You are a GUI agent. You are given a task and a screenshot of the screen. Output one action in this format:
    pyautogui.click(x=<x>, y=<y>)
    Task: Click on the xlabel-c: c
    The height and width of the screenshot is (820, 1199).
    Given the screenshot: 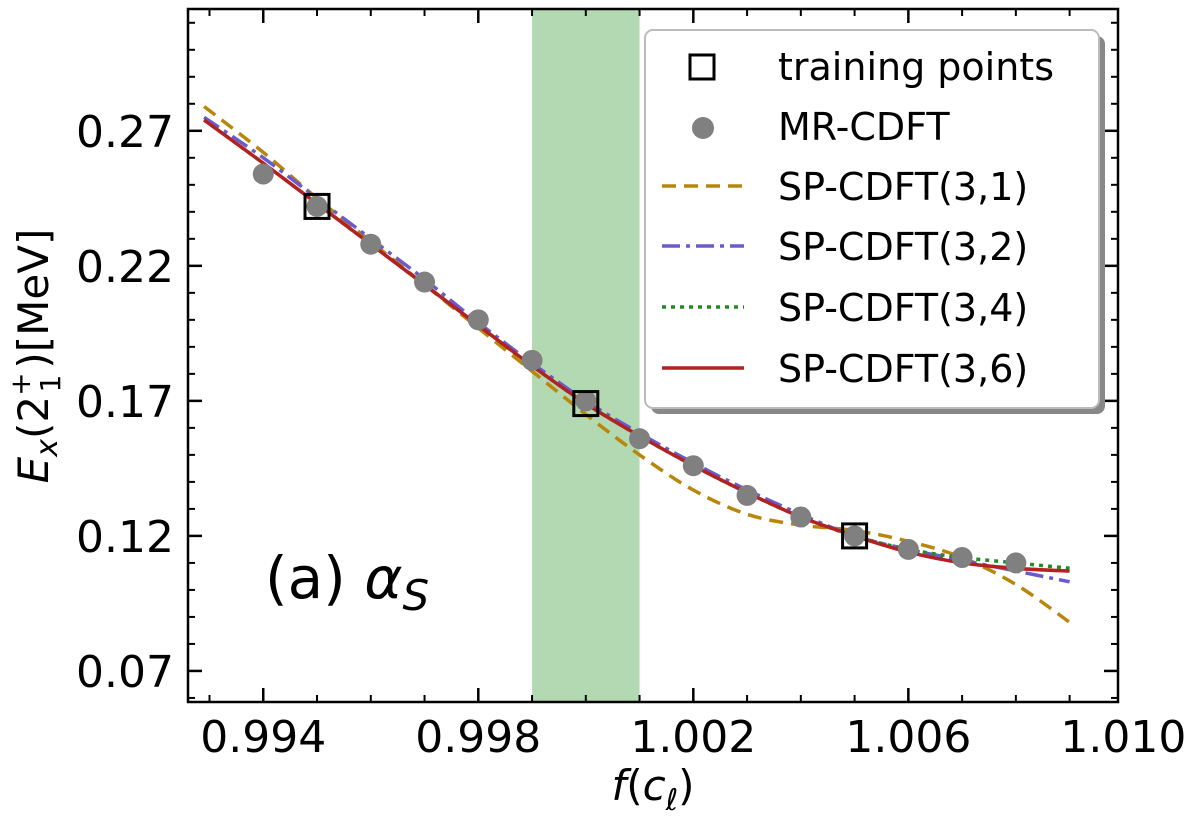 What is the action you would take?
    pyautogui.click(x=654, y=785)
    